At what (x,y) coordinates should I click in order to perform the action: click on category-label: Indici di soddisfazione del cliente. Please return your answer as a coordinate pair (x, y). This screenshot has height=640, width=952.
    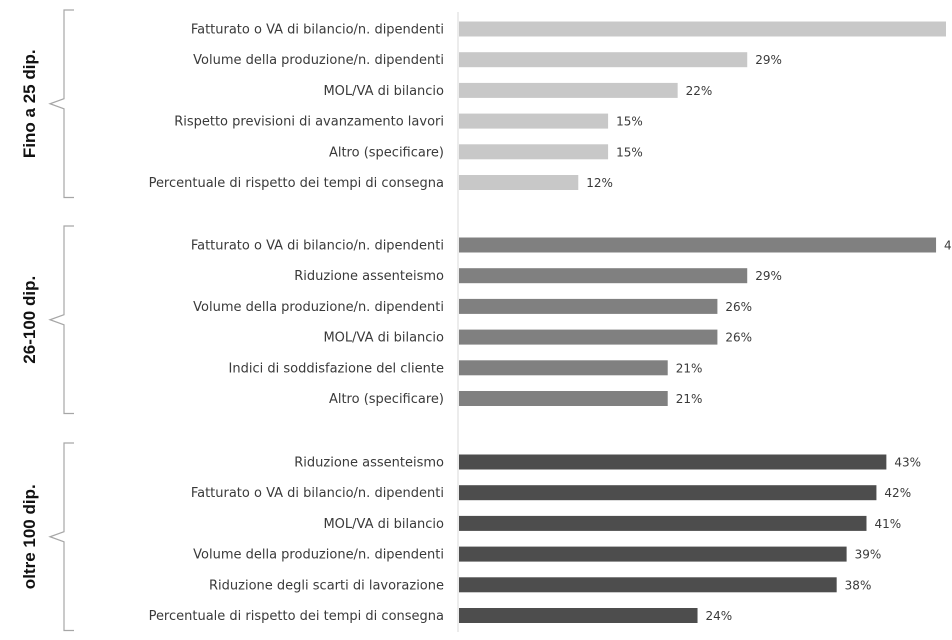
    Looking at the image, I should click on (336, 368).